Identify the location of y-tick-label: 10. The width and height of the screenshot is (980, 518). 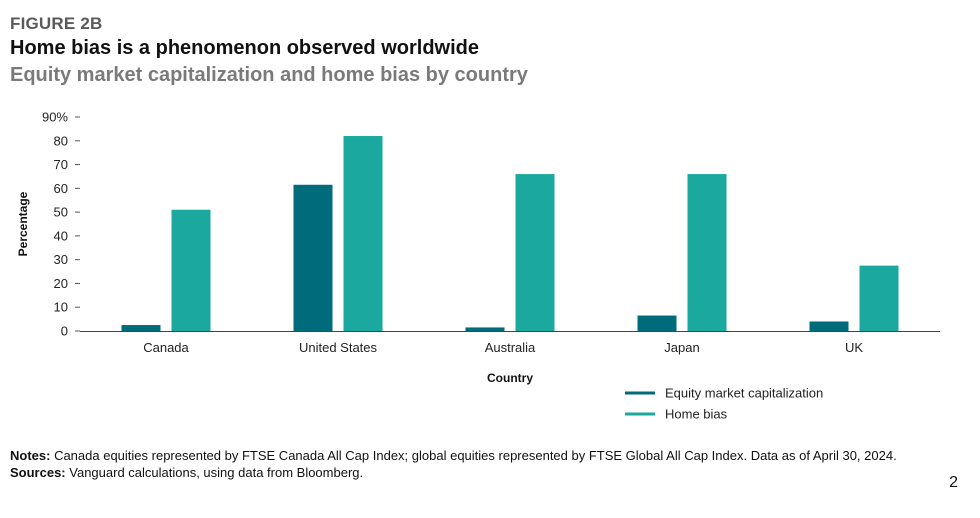
(61, 307).